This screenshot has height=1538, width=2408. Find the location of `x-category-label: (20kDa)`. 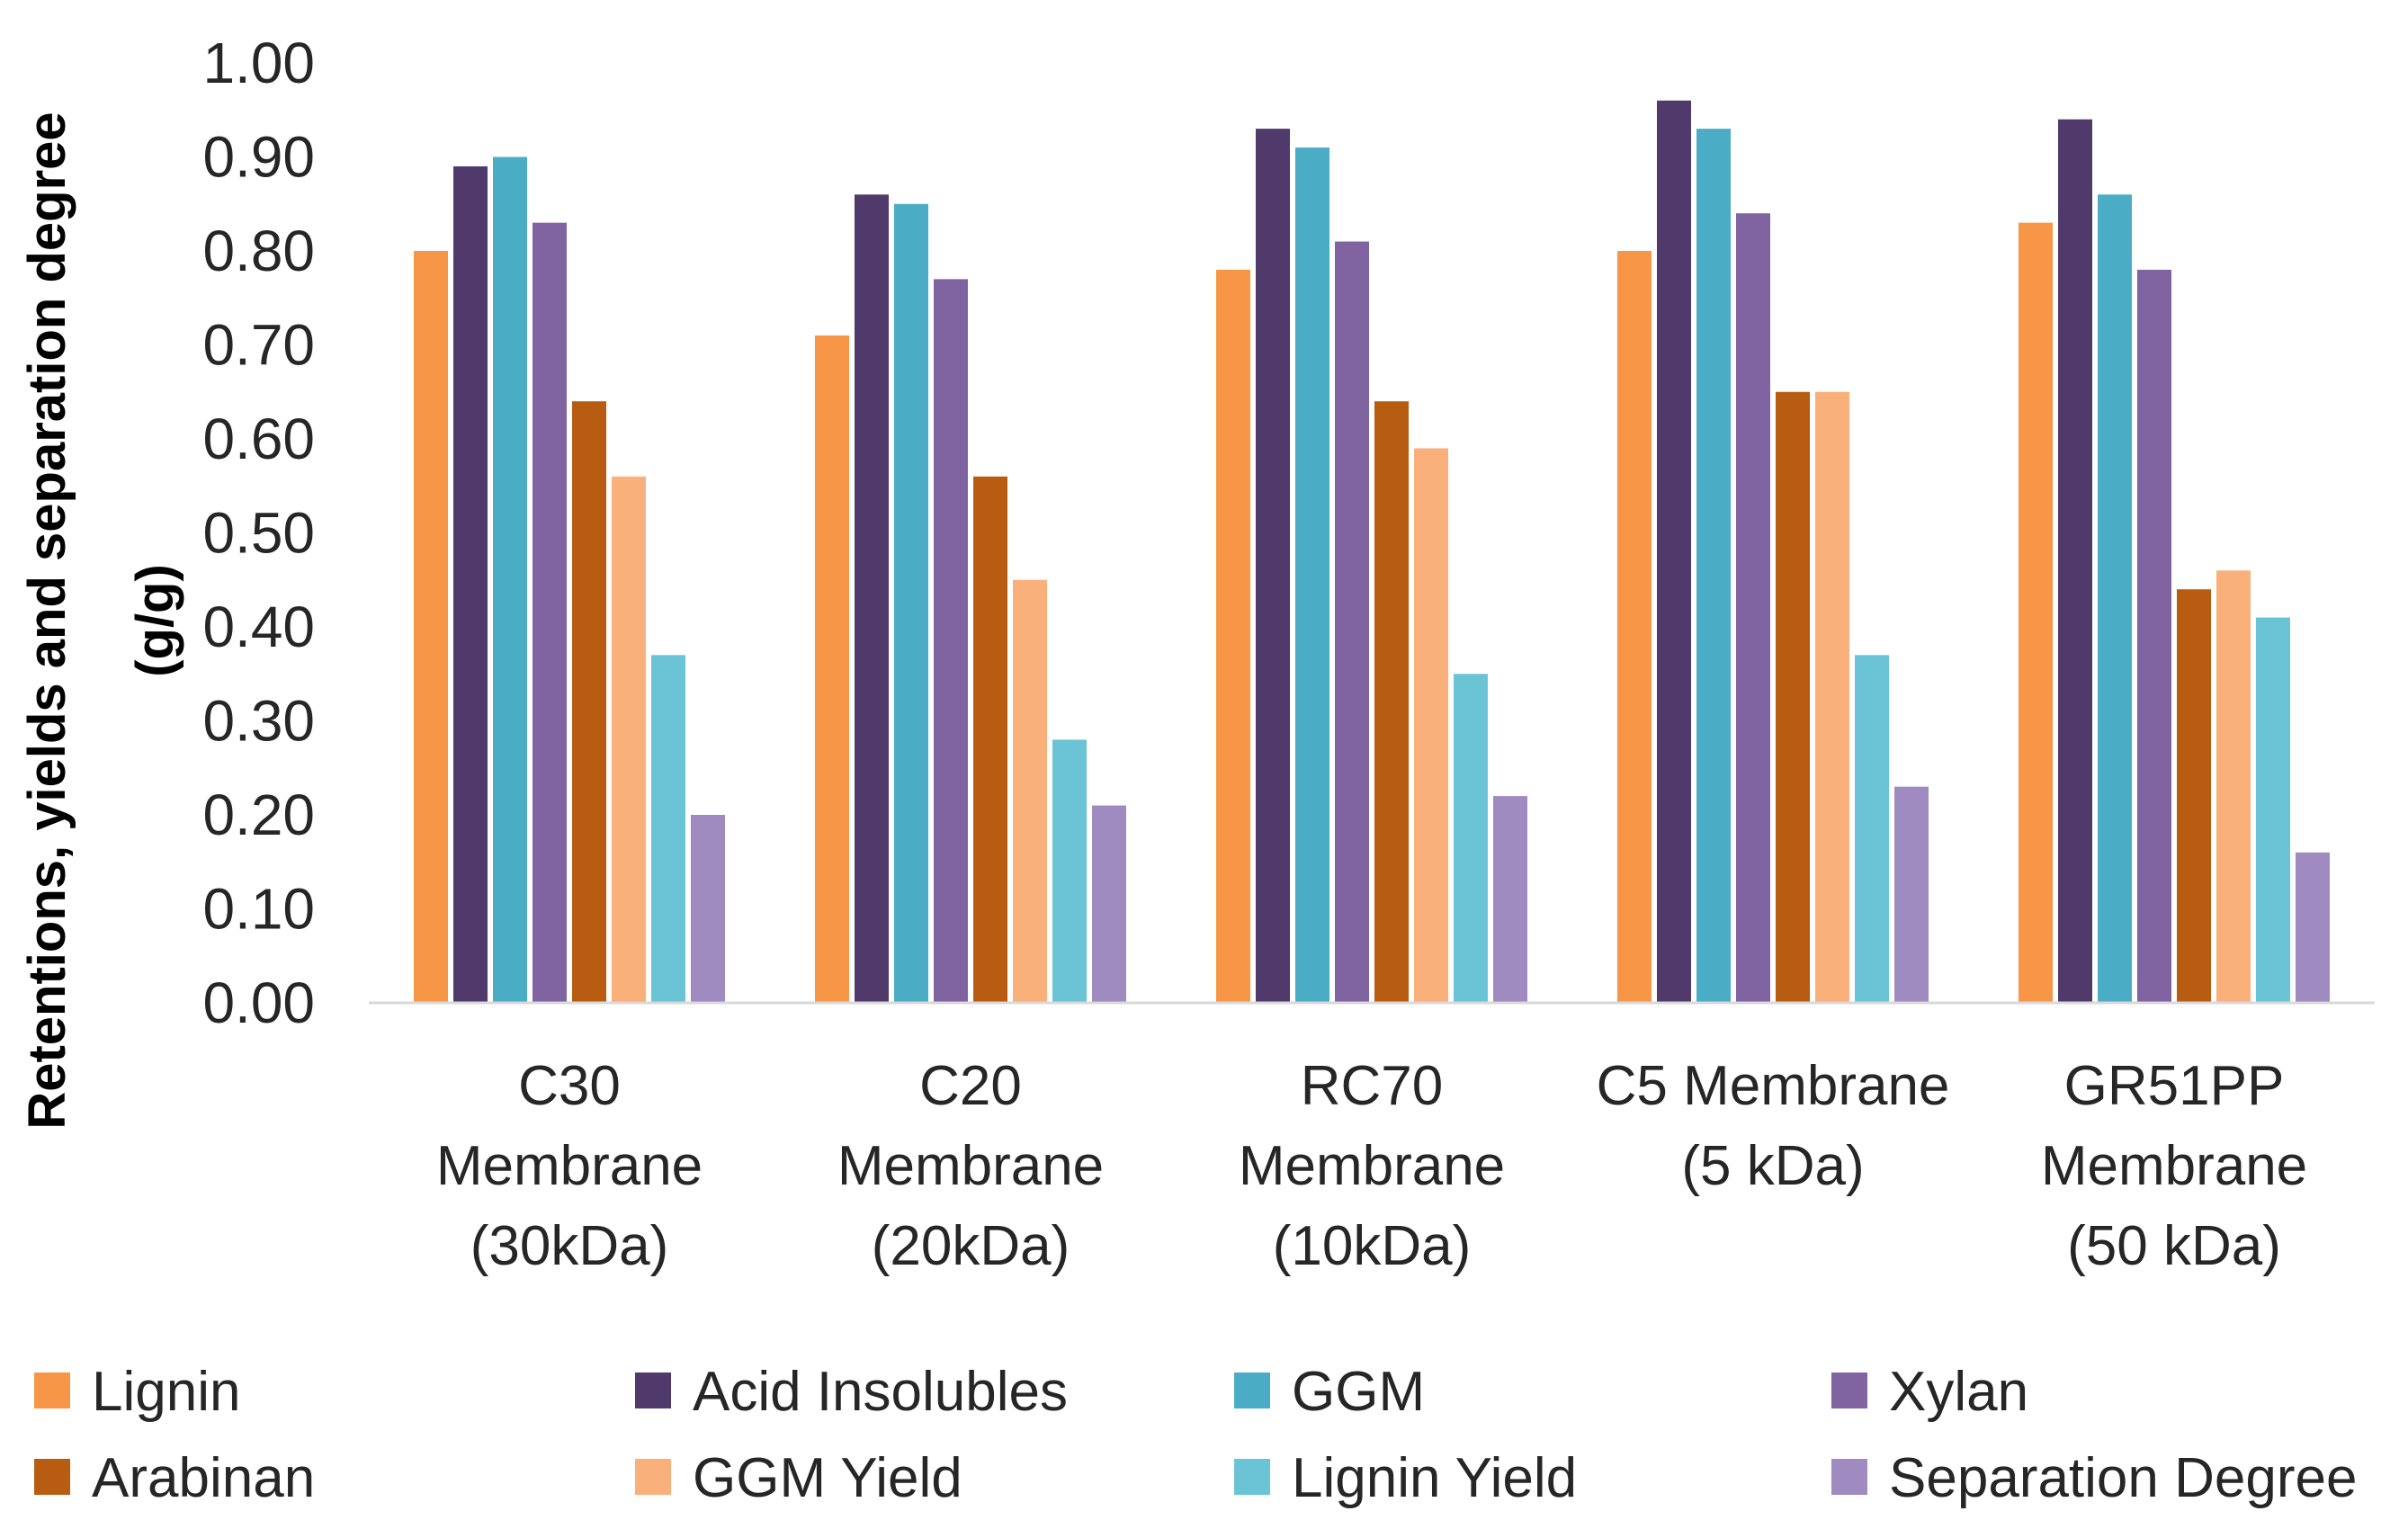

x-category-label: (20kDa) is located at coordinates (971, 1246).